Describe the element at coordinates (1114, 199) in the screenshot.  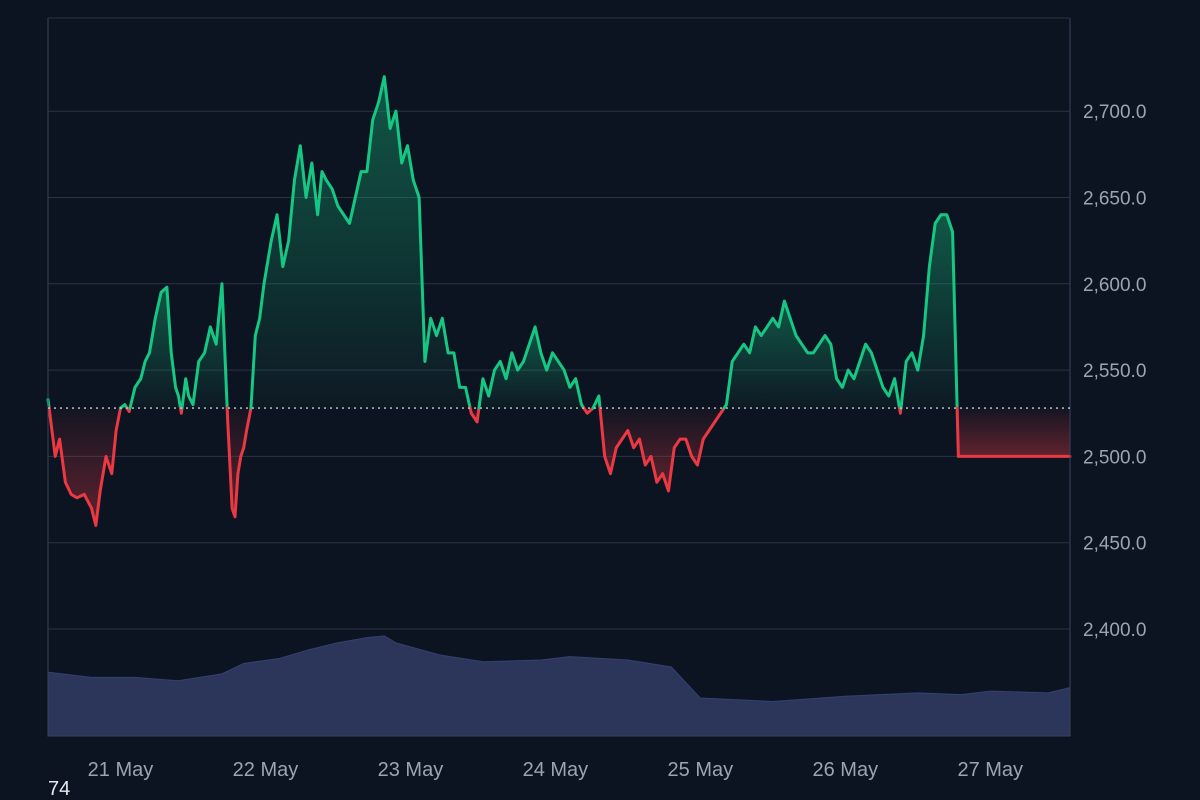
I see `y-tick-label: 2,650.0` at that location.